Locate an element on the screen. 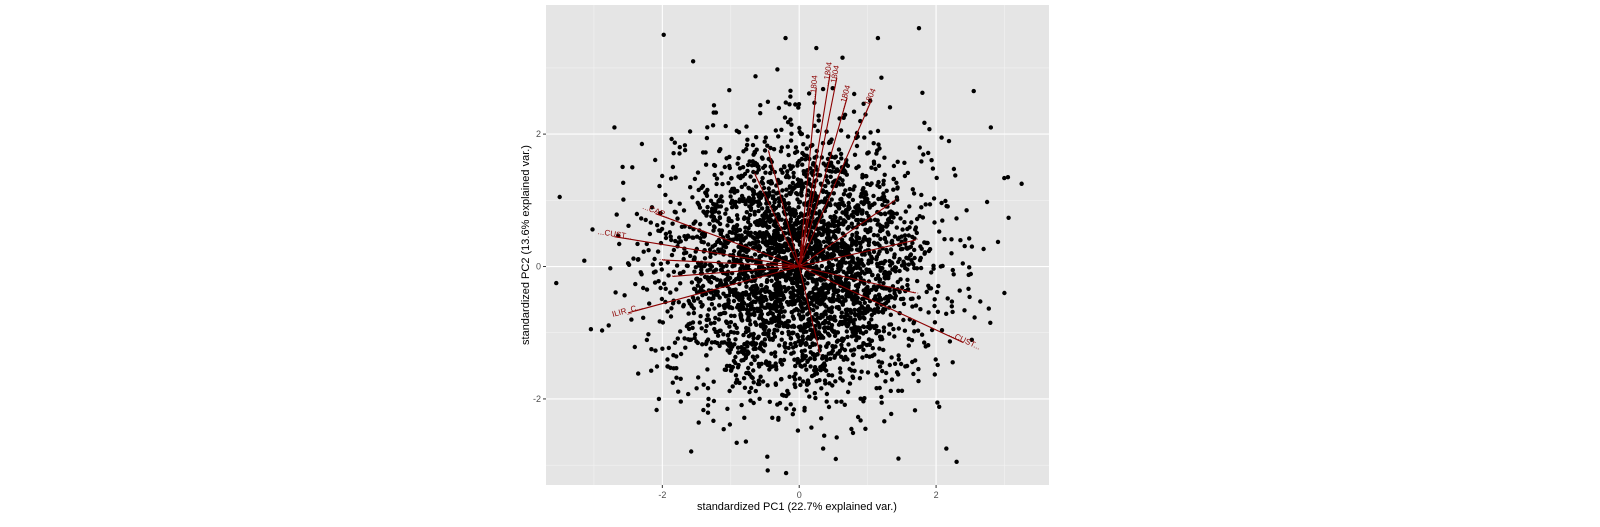  x-tick-label: -2 is located at coordinates (662, 495).